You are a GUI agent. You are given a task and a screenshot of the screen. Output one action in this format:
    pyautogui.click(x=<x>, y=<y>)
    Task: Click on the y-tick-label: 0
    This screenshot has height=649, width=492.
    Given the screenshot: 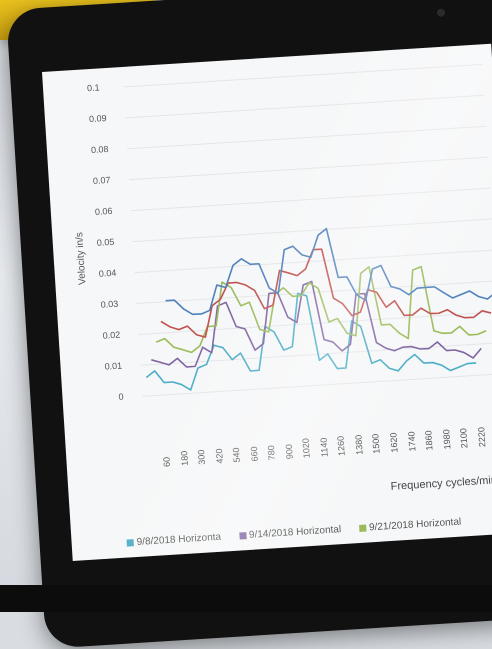 What is the action you would take?
    pyautogui.click(x=121, y=396)
    